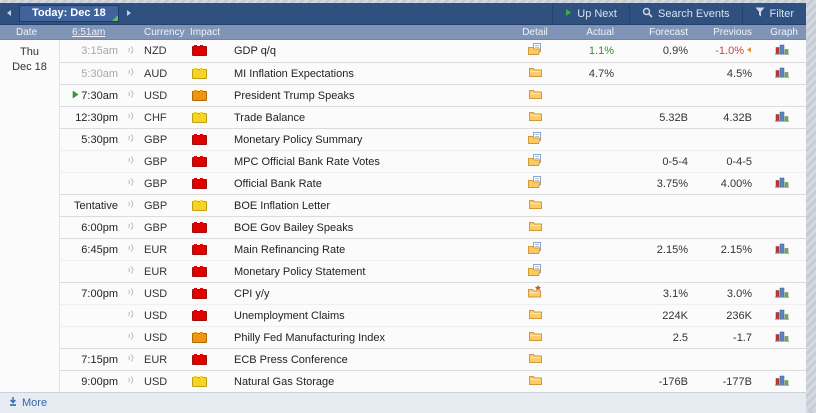  What do you see at coordinates (270, 117) in the screenshot?
I see `event-title: Trade Balance` at bounding box center [270, 117].